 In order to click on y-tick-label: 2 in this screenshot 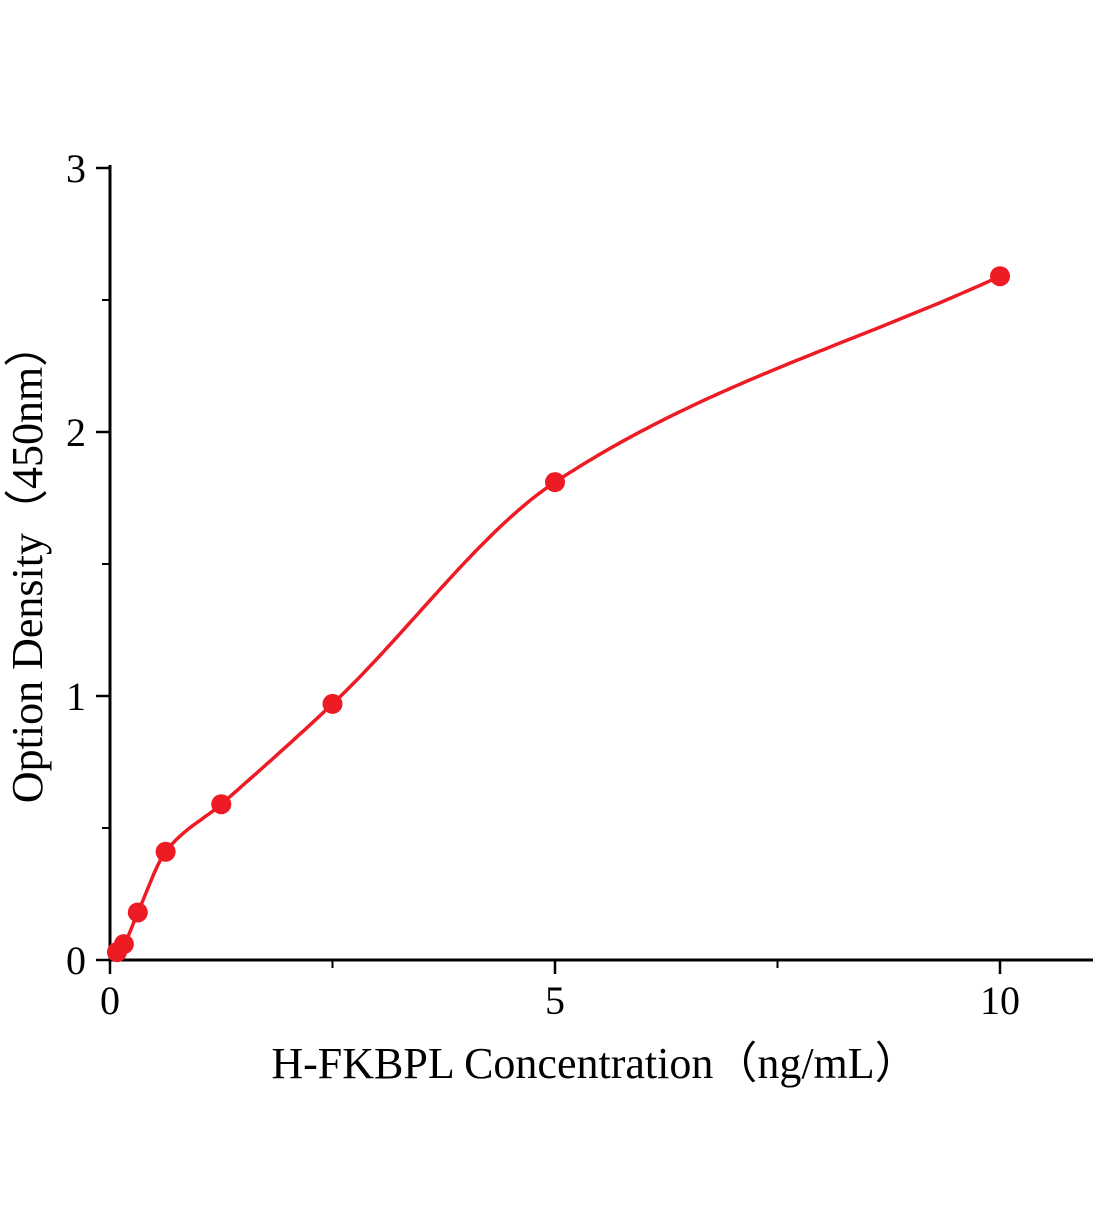, I will do `click(76, 432)`.